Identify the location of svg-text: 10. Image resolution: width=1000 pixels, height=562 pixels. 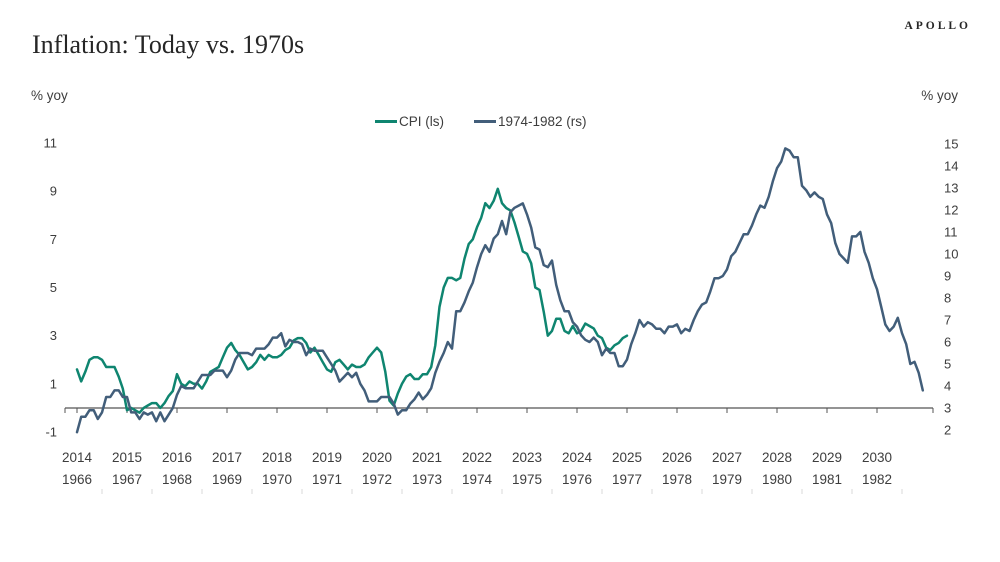
(951, 254).